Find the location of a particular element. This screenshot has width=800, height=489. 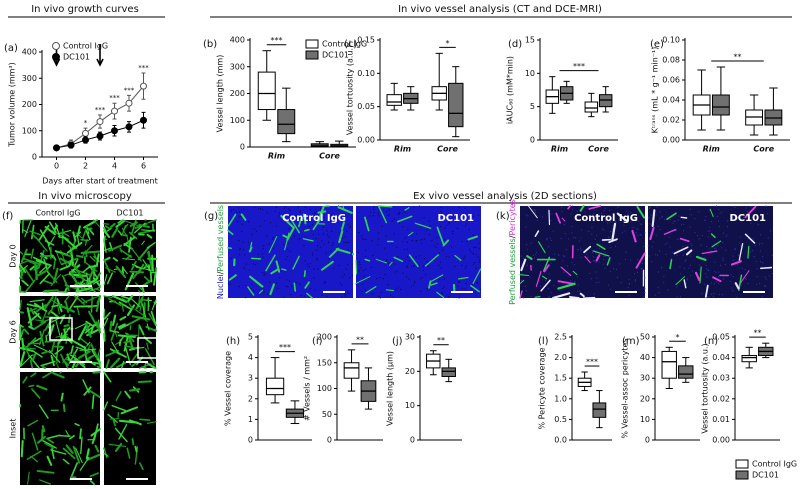

y-axis-label: iAUC₆₀ (mM*min) is located at coordinates (510, 90).